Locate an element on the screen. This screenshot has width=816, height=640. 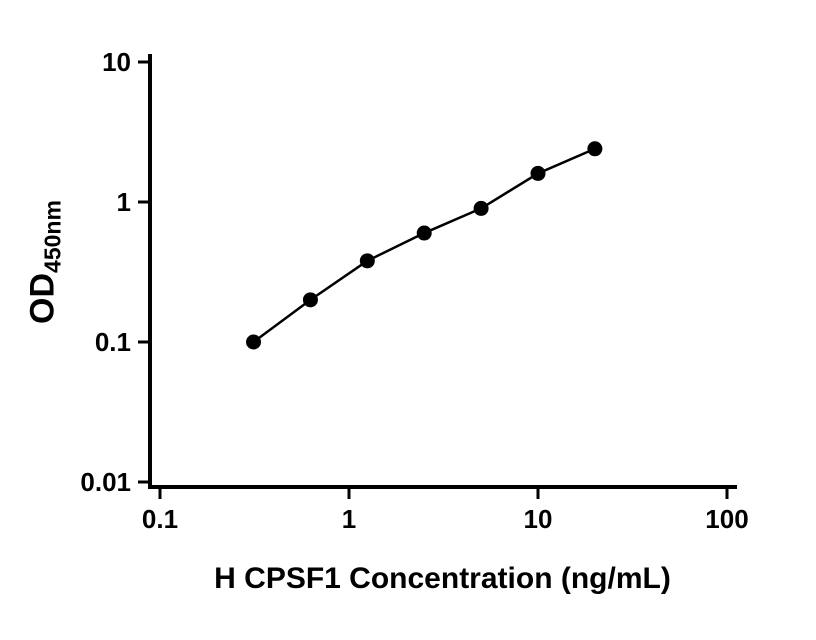
y-tick-label: 10 is located at coordinates (116, 62).